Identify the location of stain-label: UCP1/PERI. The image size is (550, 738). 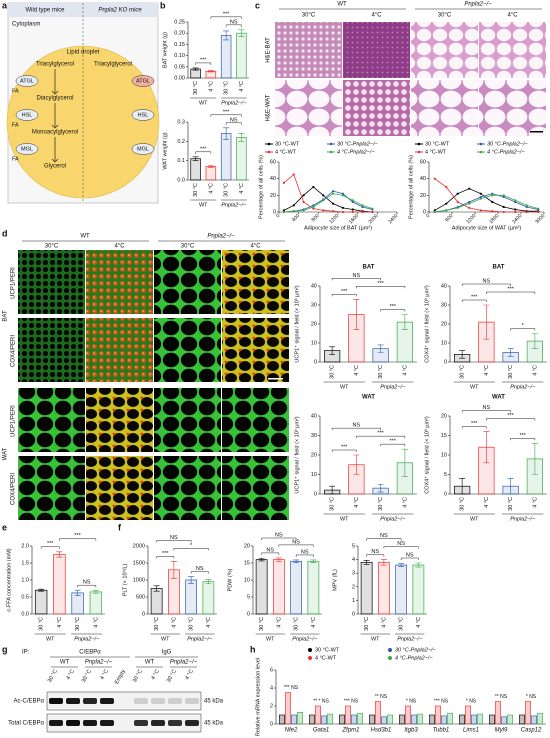
(14, 421).